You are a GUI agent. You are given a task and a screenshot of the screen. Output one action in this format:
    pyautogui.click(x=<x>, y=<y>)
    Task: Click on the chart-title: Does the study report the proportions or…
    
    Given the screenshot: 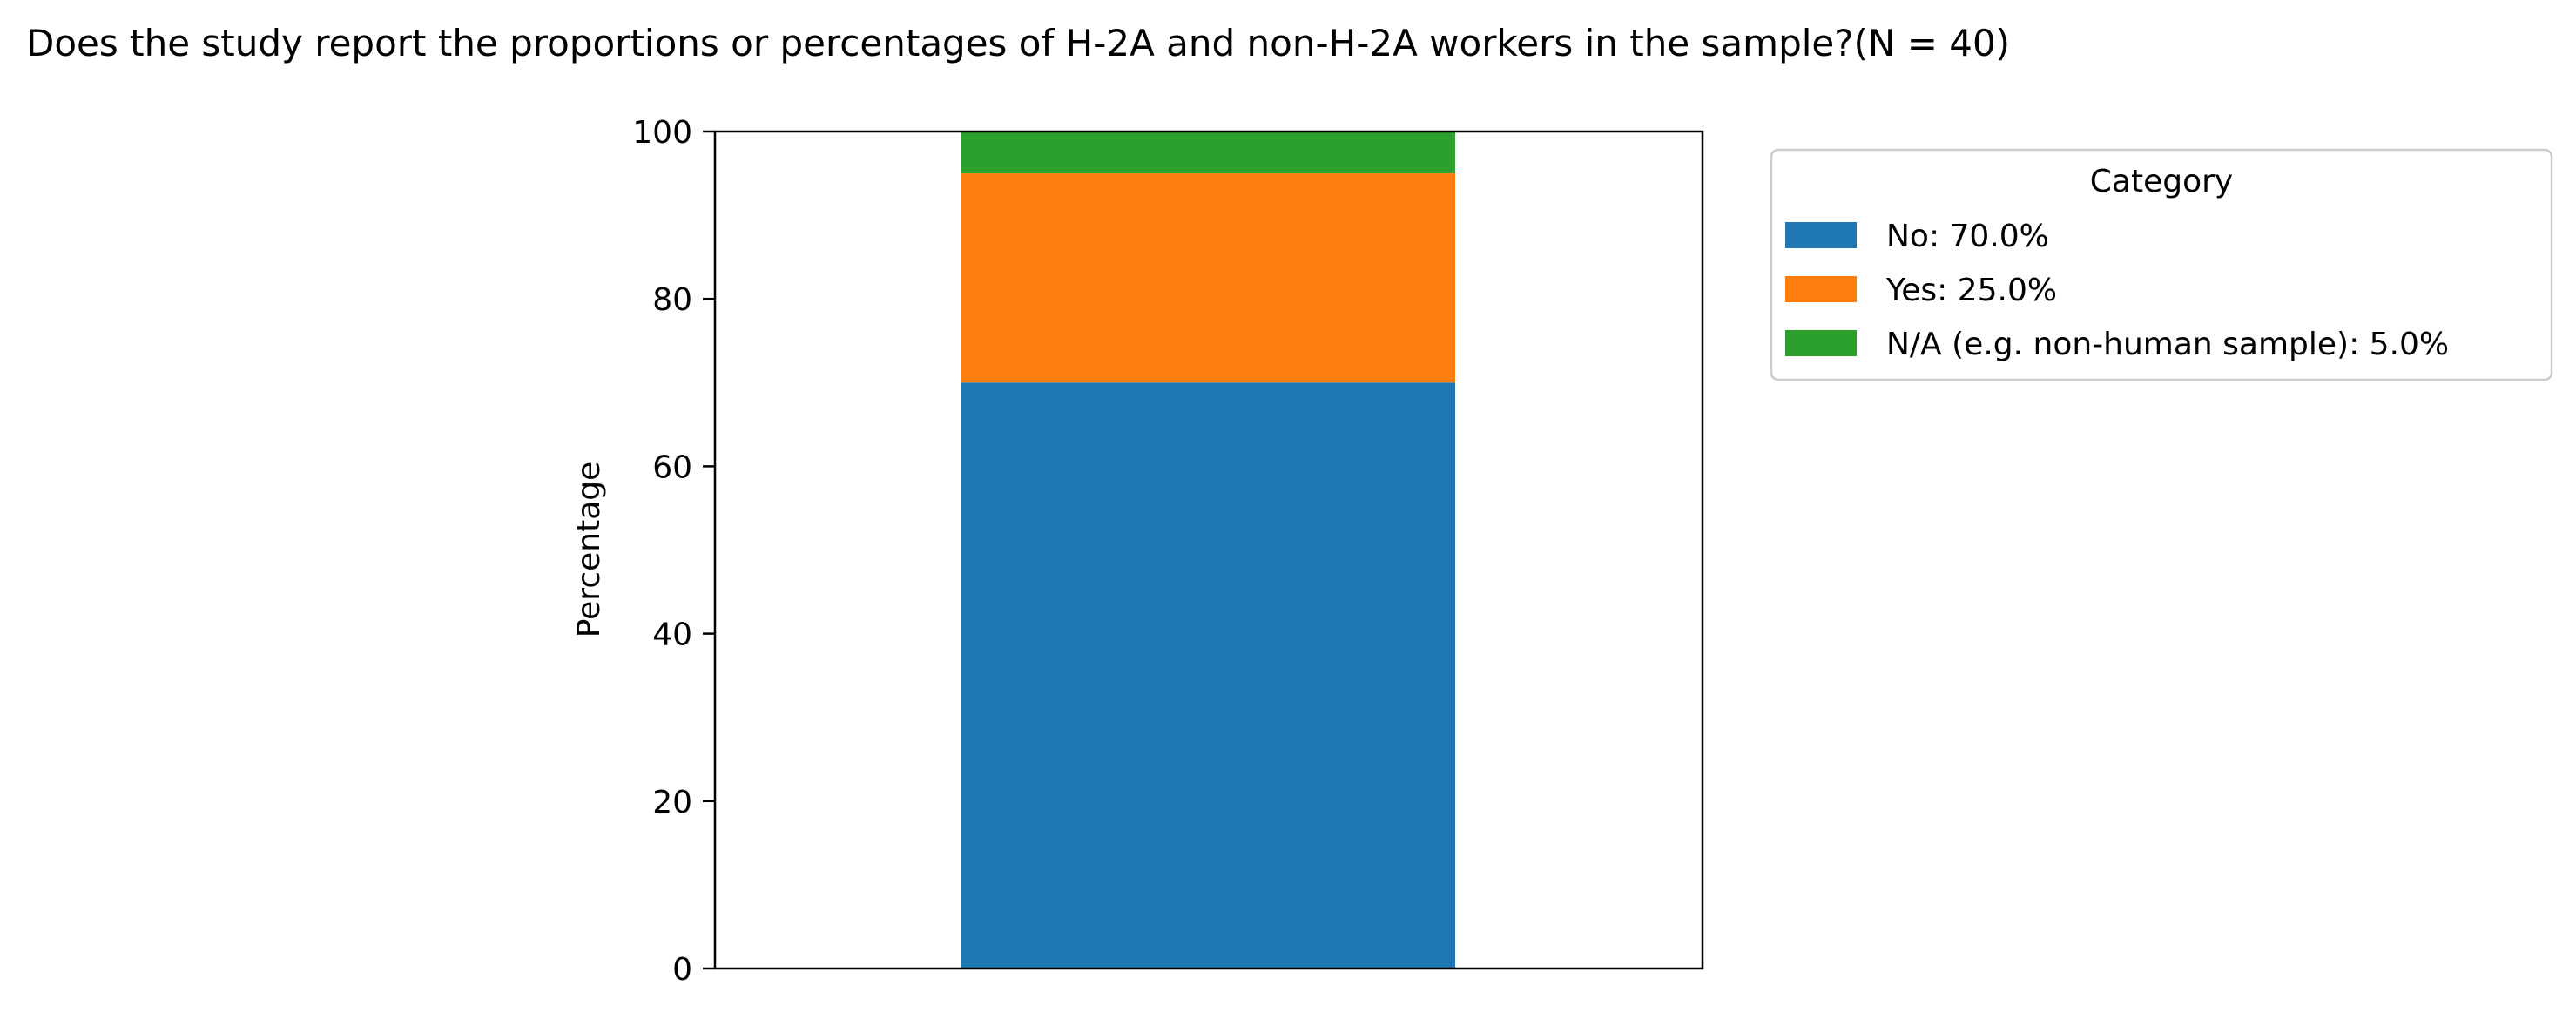 What is the action you would take?
    pyautogui.click(x=1018, y=43)
    